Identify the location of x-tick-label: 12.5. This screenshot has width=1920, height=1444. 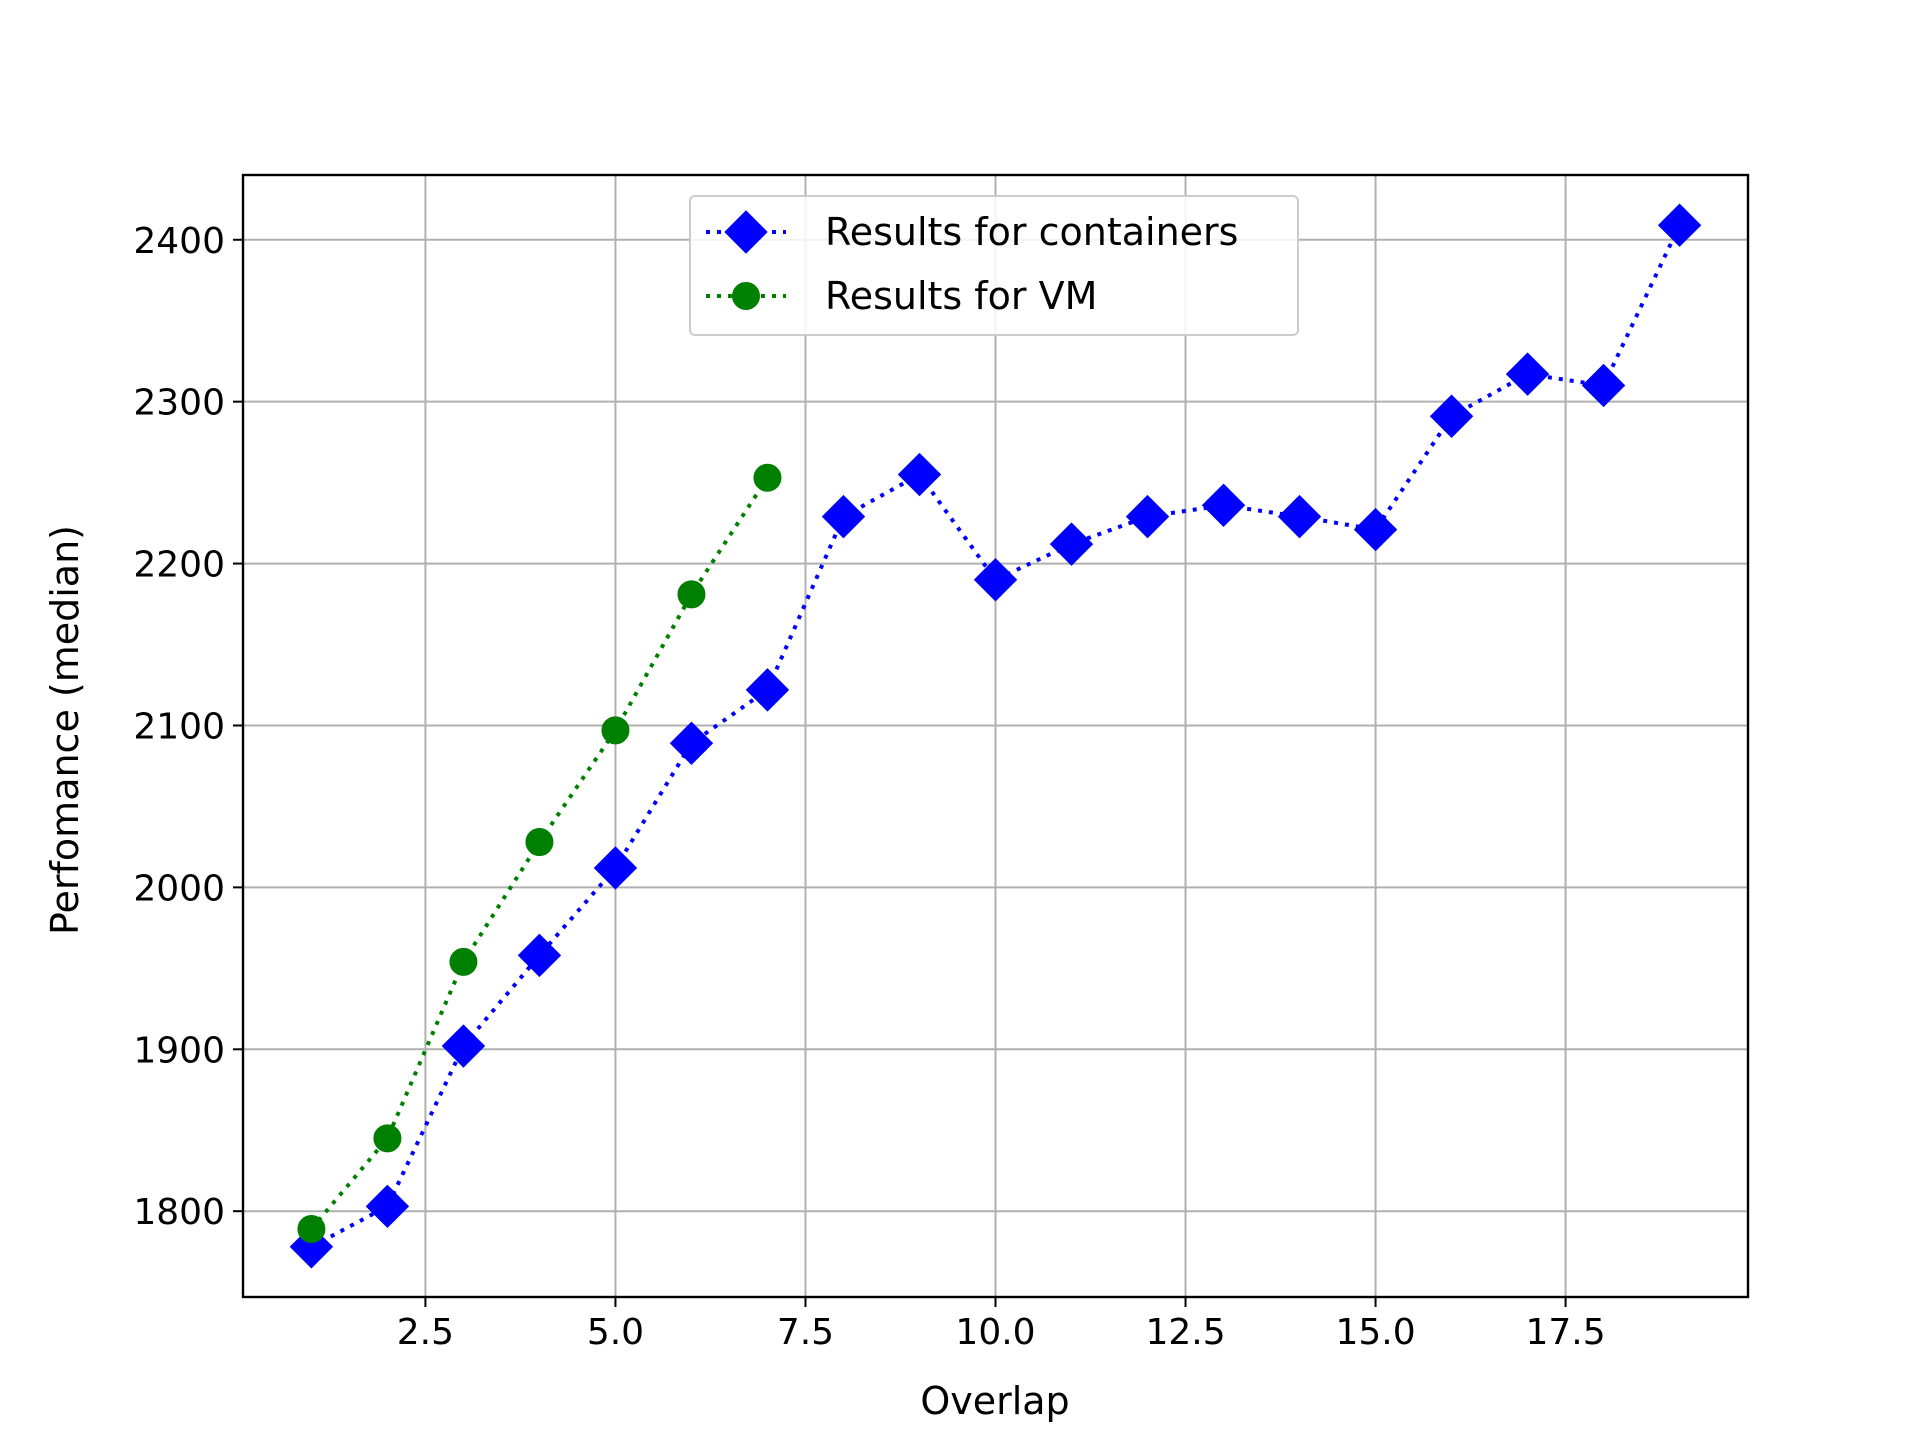
(1185, 1332).